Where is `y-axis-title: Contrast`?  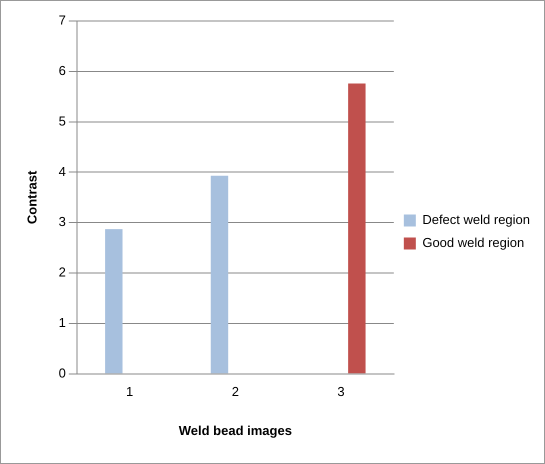
y-axis-title: Contrast is located at coordinates (32, 197).